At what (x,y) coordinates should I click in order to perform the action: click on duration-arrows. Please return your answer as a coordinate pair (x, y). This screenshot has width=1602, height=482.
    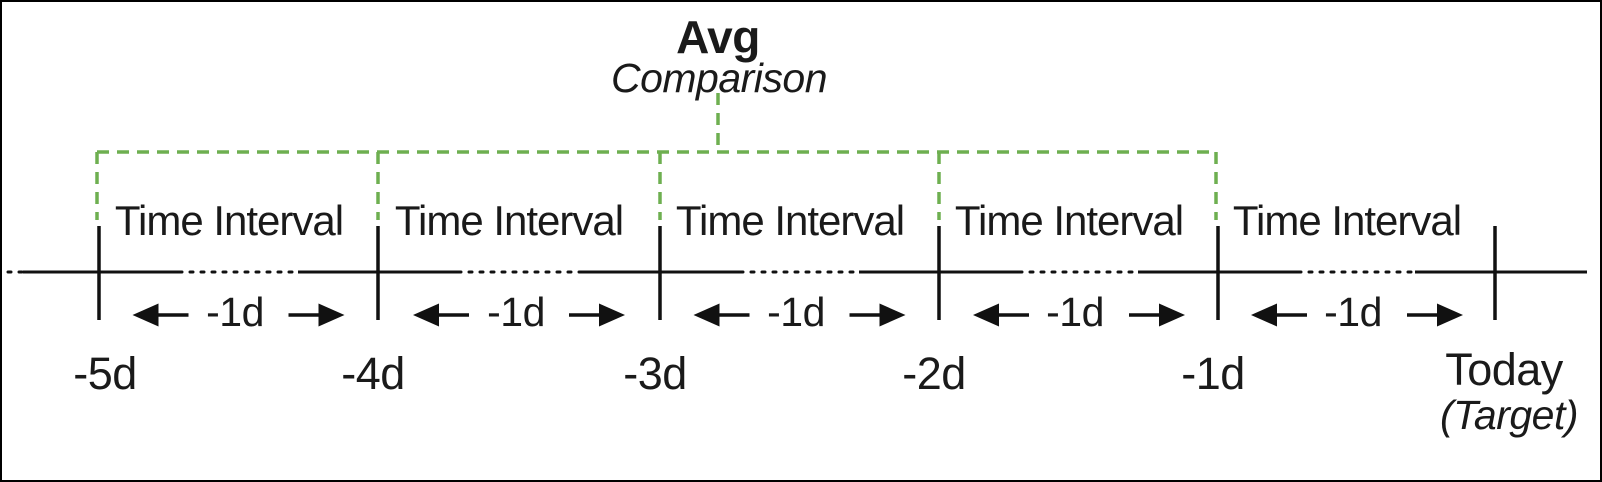
    Looking at the image, I should click on (797, 315).